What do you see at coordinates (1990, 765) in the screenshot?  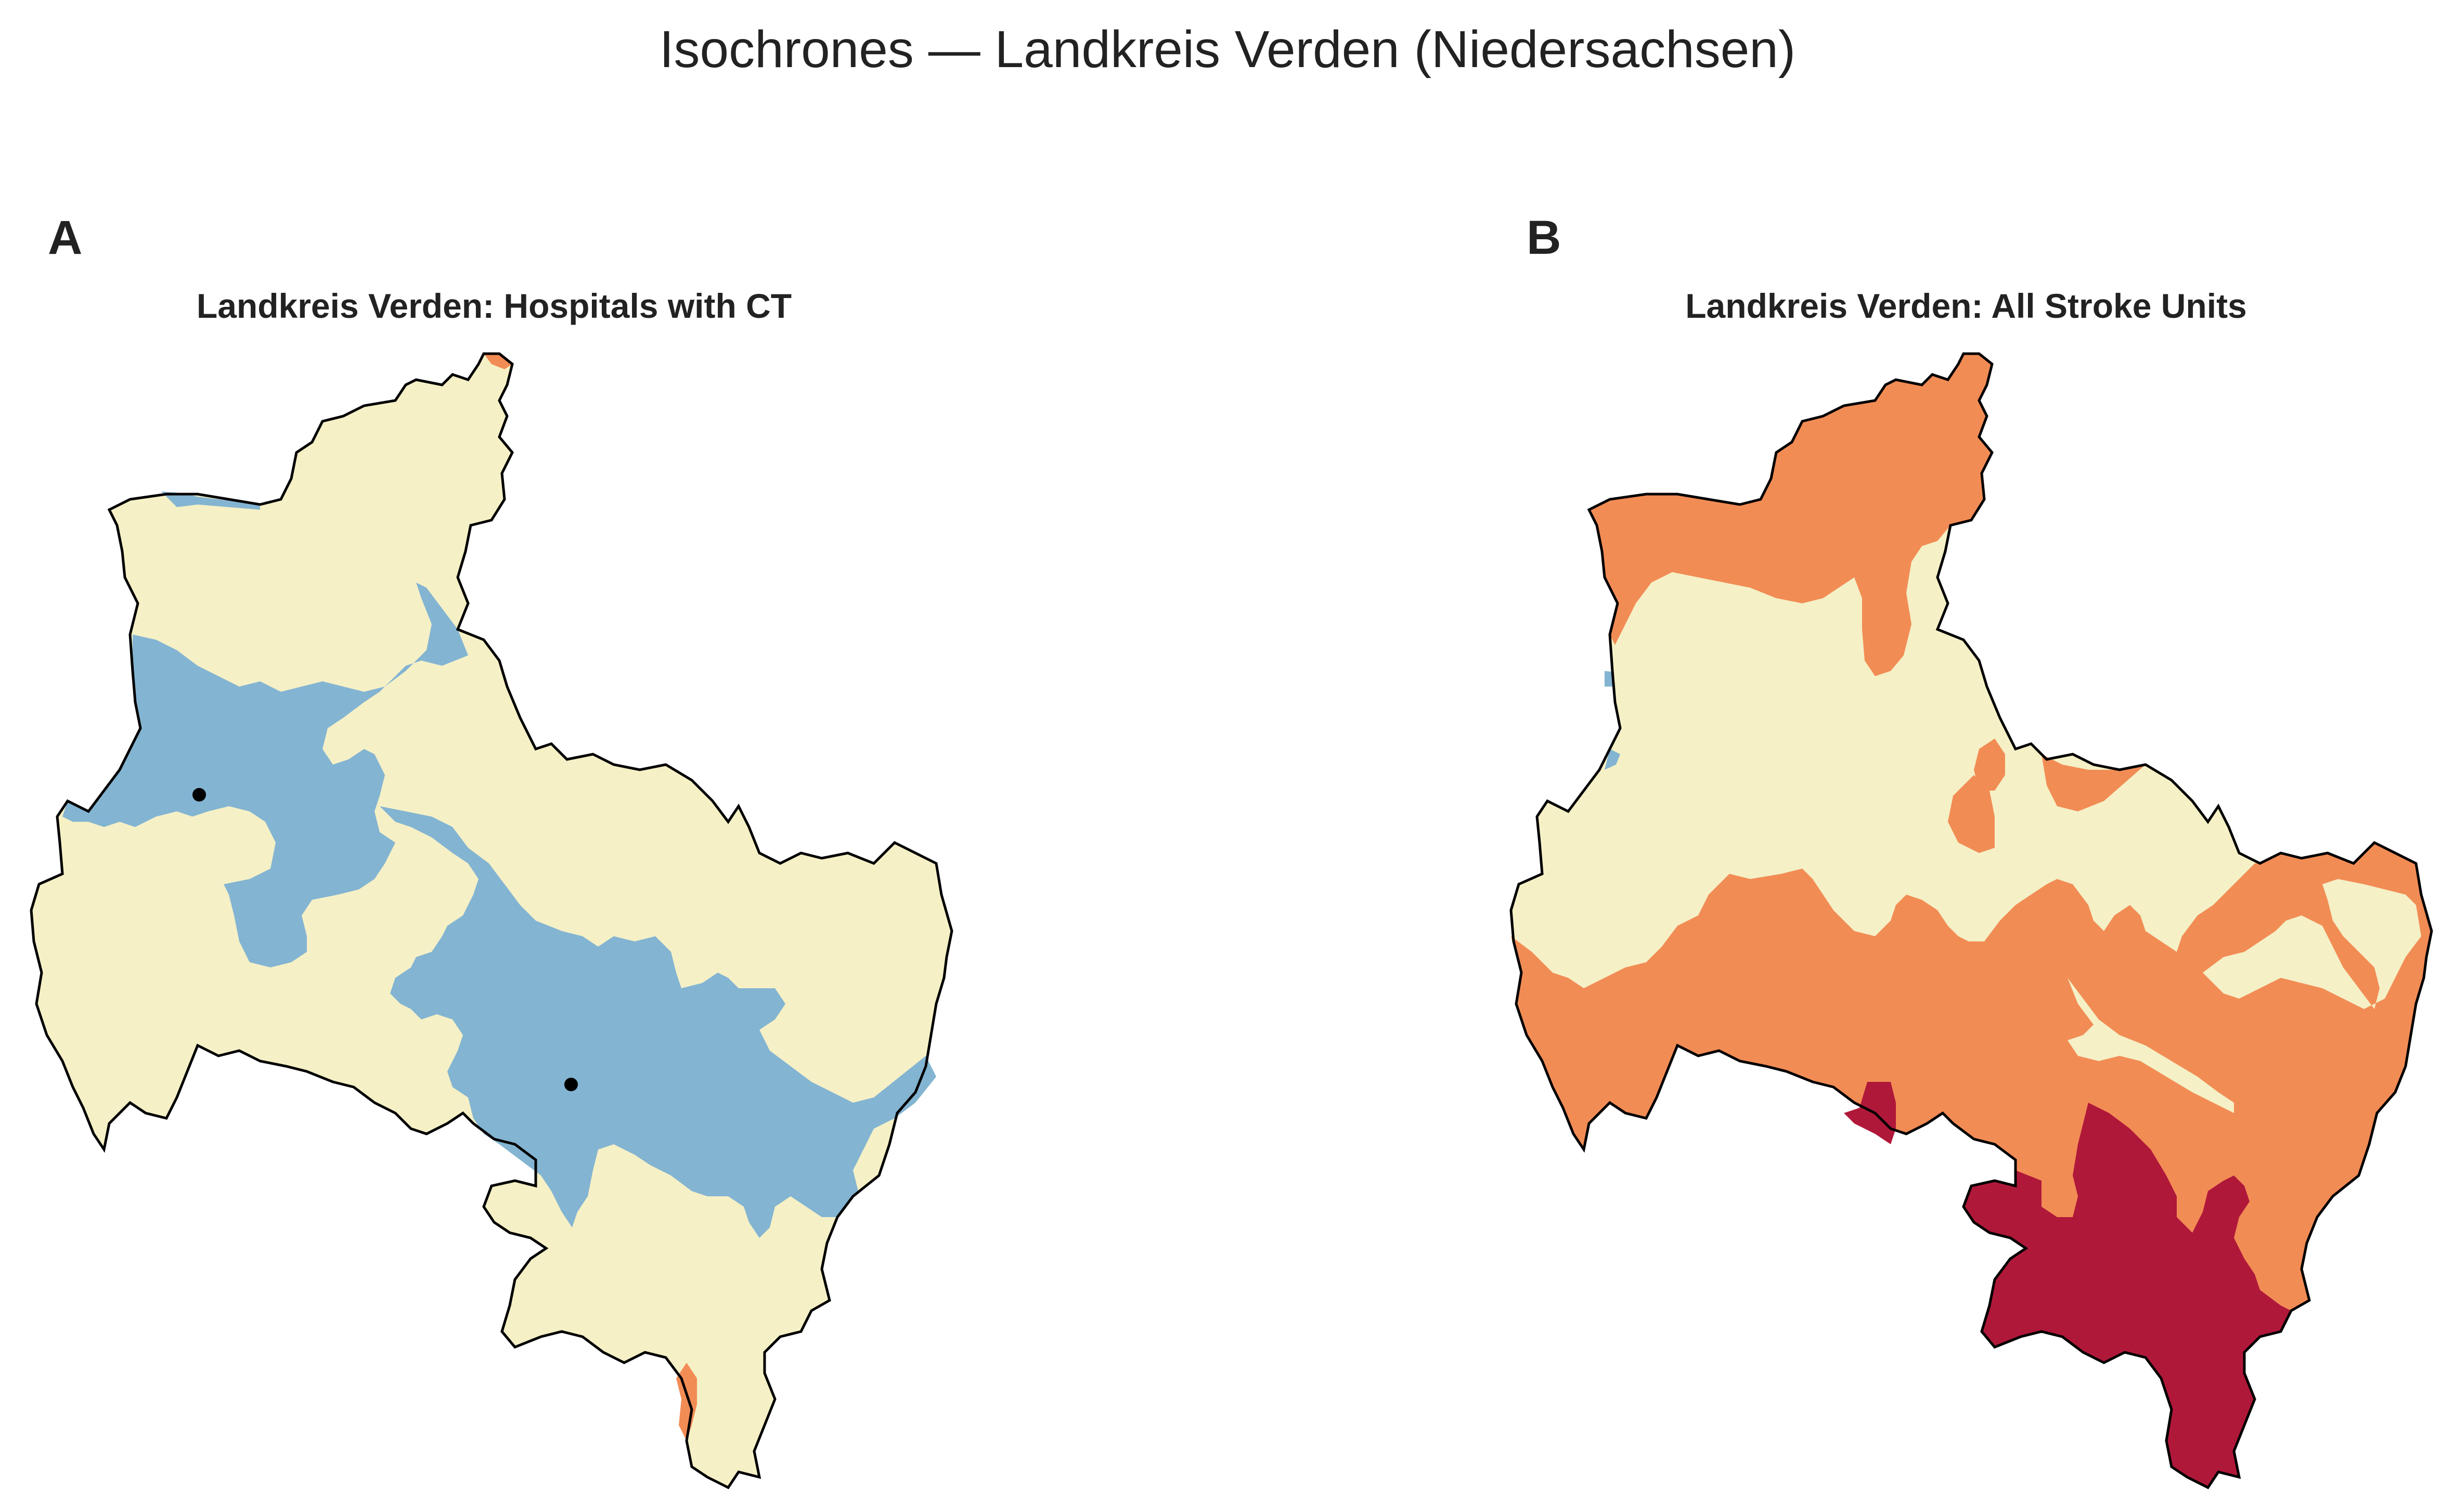 I see `panel-b-zone-far-patch` at bounding box center [1990, 765].